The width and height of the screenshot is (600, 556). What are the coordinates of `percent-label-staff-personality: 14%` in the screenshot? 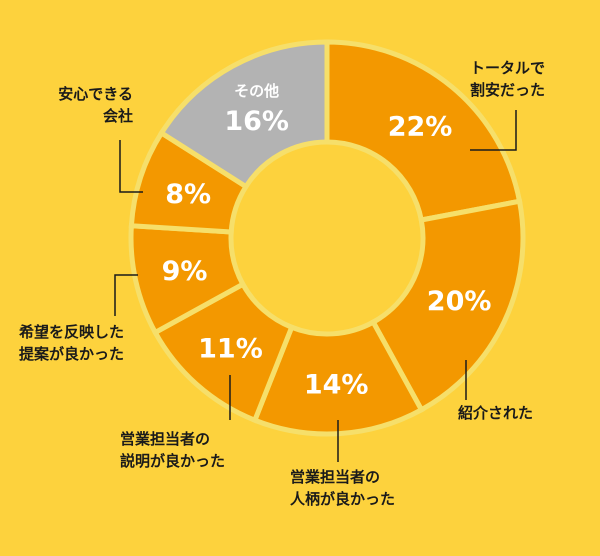 It's located at (336, 385).